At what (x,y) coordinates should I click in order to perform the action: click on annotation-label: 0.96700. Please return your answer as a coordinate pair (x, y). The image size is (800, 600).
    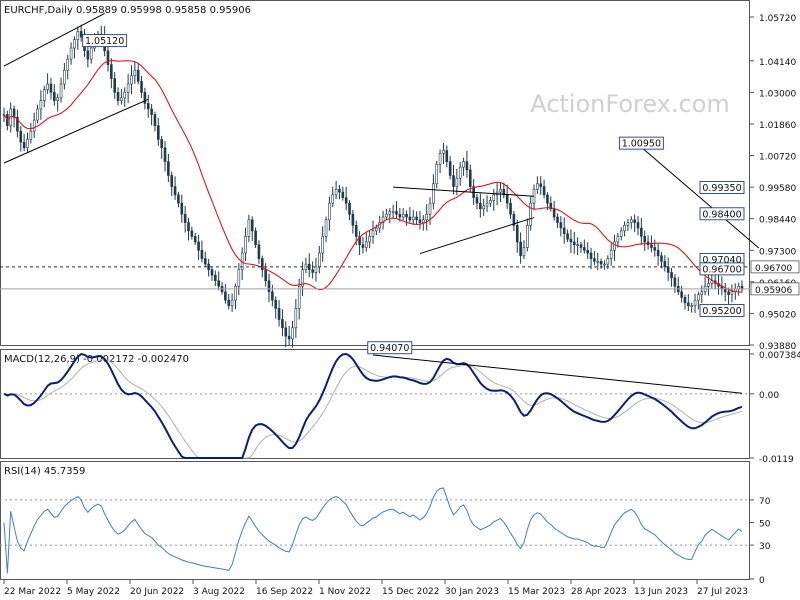
    Looking at the image, I should click on (721, 269).